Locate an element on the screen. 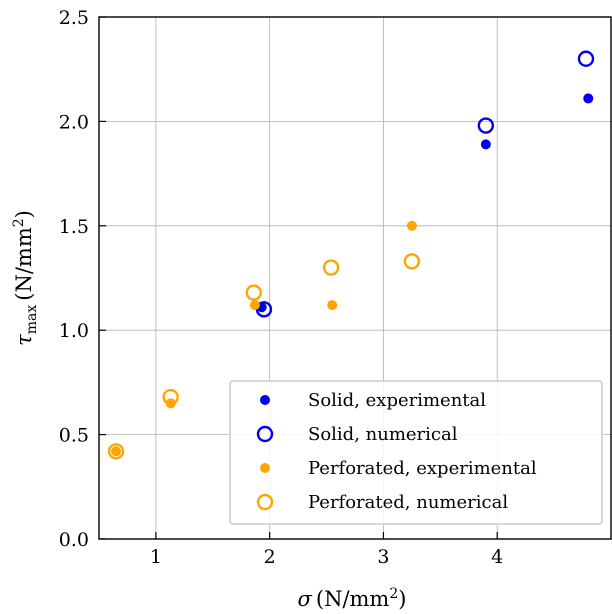 This screenshot has width=612, height=614. legend-box is located at coordinates (416, 452).